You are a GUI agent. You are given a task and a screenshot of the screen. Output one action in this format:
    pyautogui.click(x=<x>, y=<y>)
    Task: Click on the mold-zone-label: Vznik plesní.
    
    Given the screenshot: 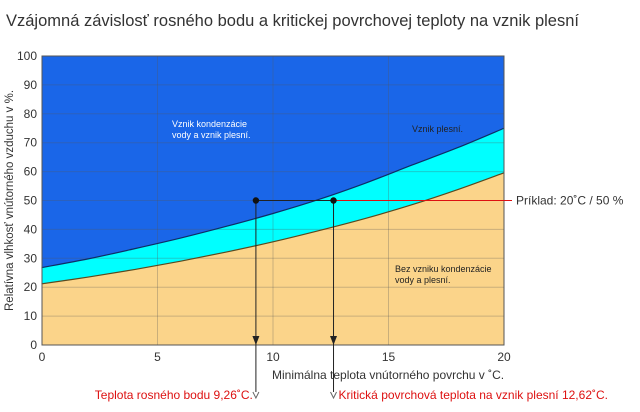 What is the action you would take?
    pyautogui.click(x=437, y=129)
    